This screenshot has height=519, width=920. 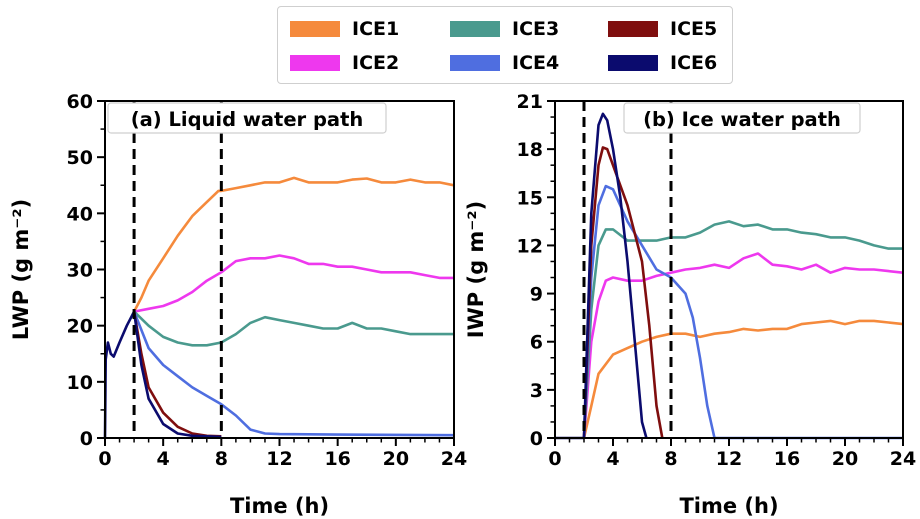 I want to click on p0-xtick-label-16: 16, so click(x=337, y=459).